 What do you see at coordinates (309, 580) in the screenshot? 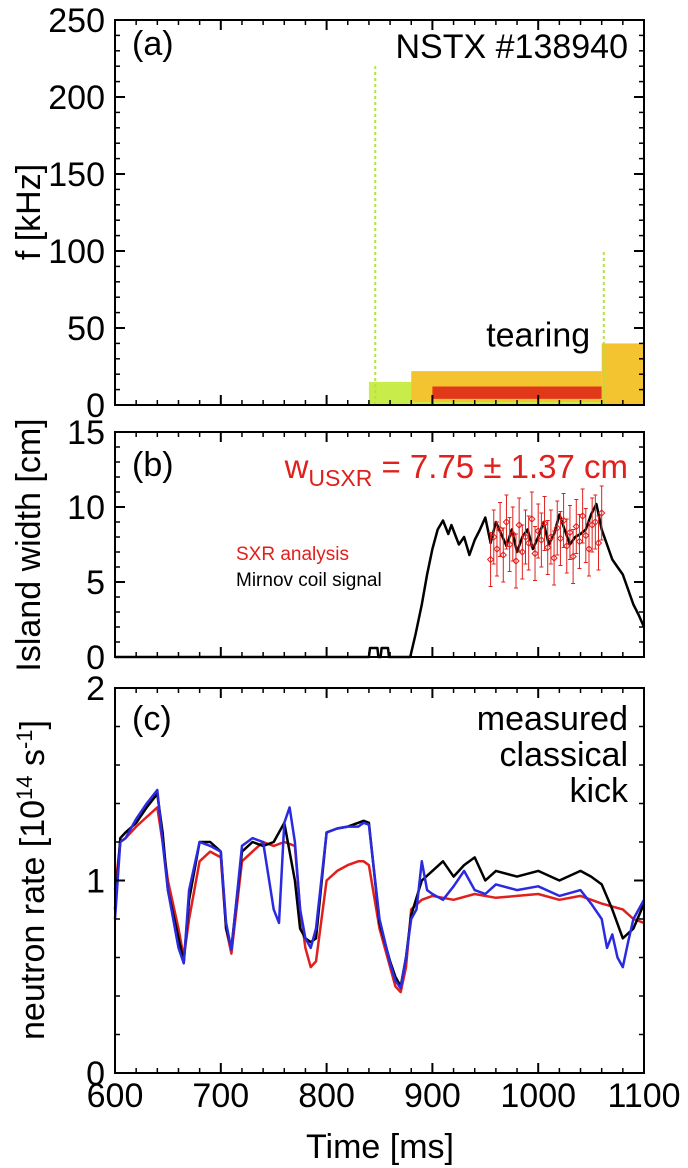
I see `legend-mirnov: Mirnov coil signal` at bounding box center [309, 580].